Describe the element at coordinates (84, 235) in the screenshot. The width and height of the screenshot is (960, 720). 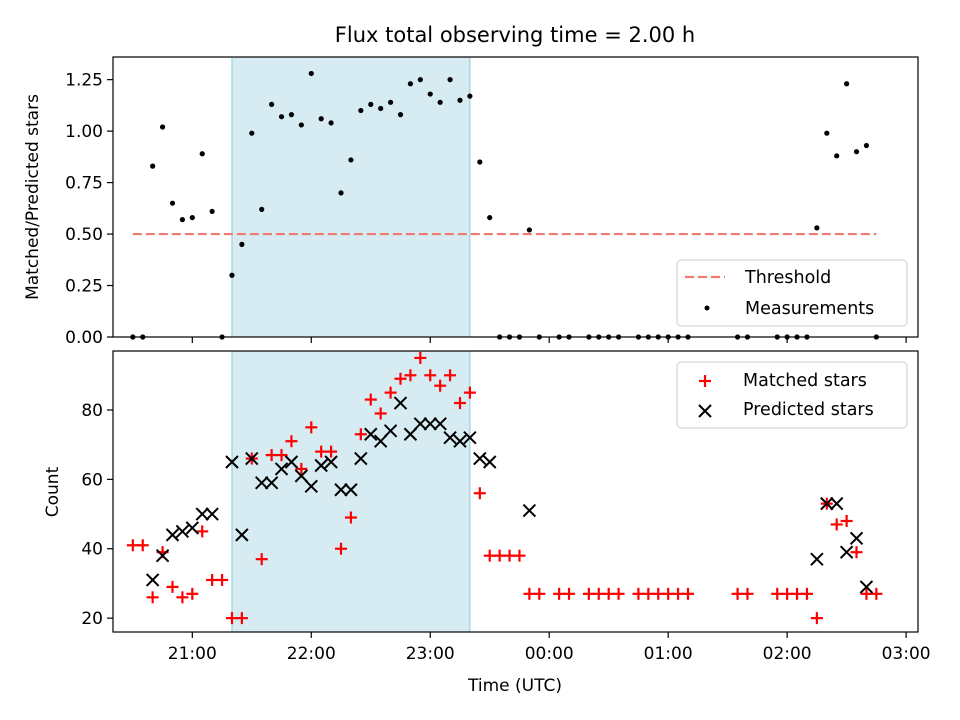
I see `top-y-tick-label: 0.50` at that location.